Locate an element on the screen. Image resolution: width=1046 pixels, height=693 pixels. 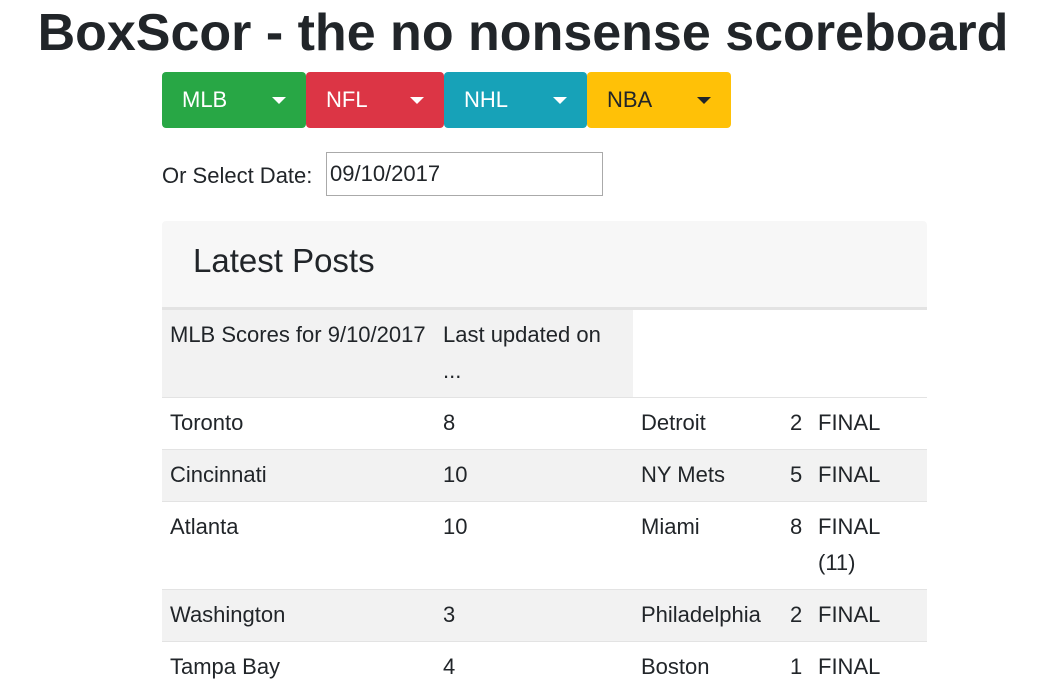
date-label: Or Select Date: is located at coordinates (237, 176).